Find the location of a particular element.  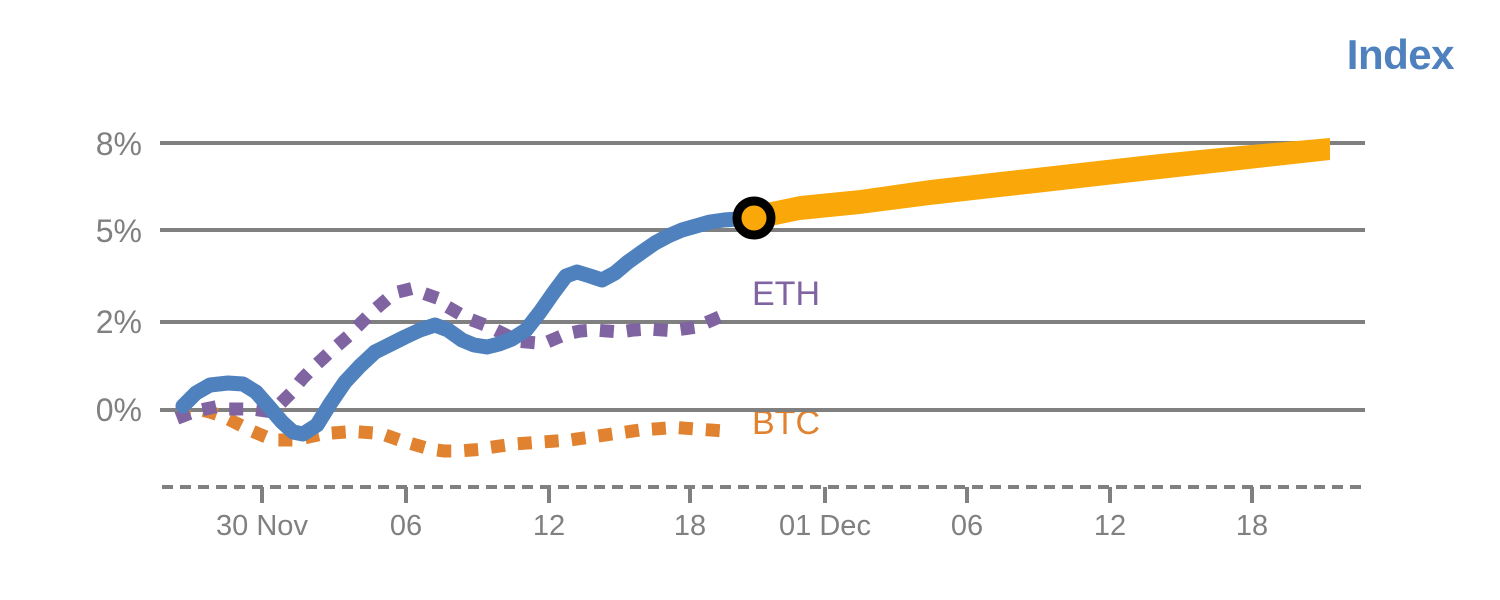

series-band-index-forecast is located at coordinates (1041, 184).